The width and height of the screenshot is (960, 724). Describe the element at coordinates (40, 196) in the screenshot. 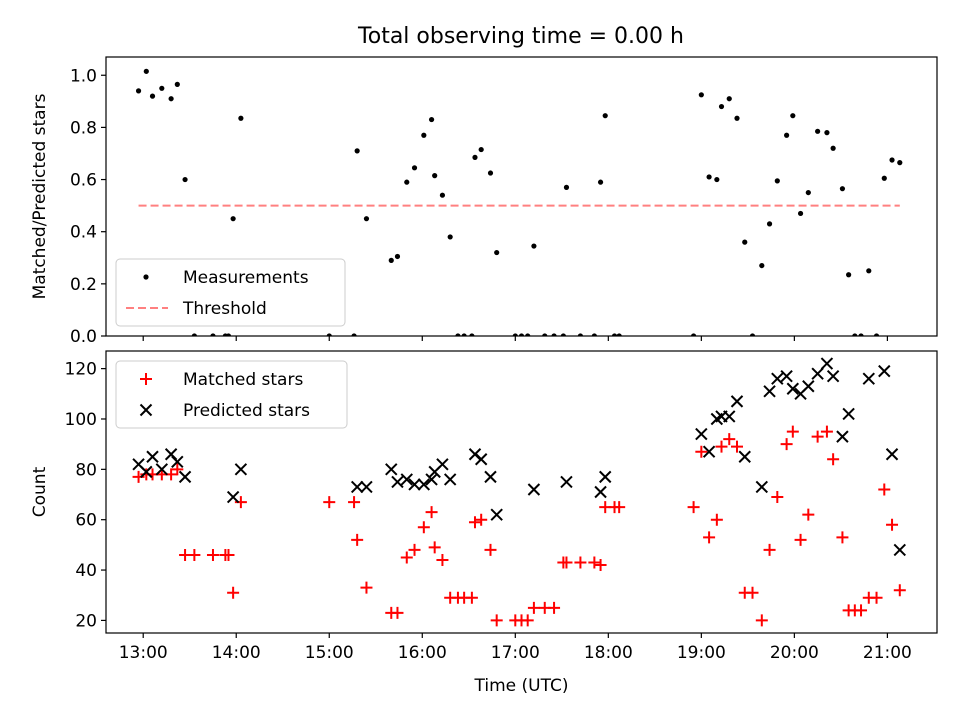

I see `y-axis-label: Matched/Predicted stars` at that location.